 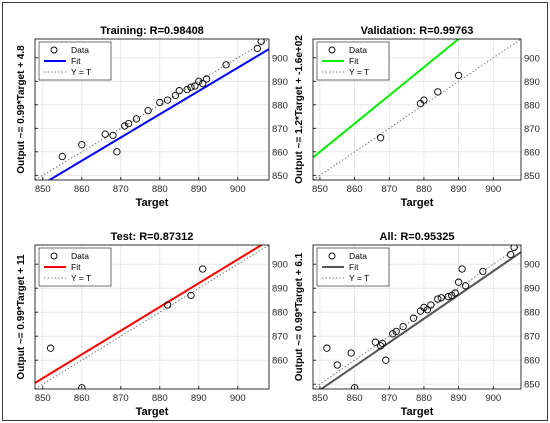 I want to click on y-axis-label: Output ~= 0.99*Target + 6.1, so click(x=299, y=316).